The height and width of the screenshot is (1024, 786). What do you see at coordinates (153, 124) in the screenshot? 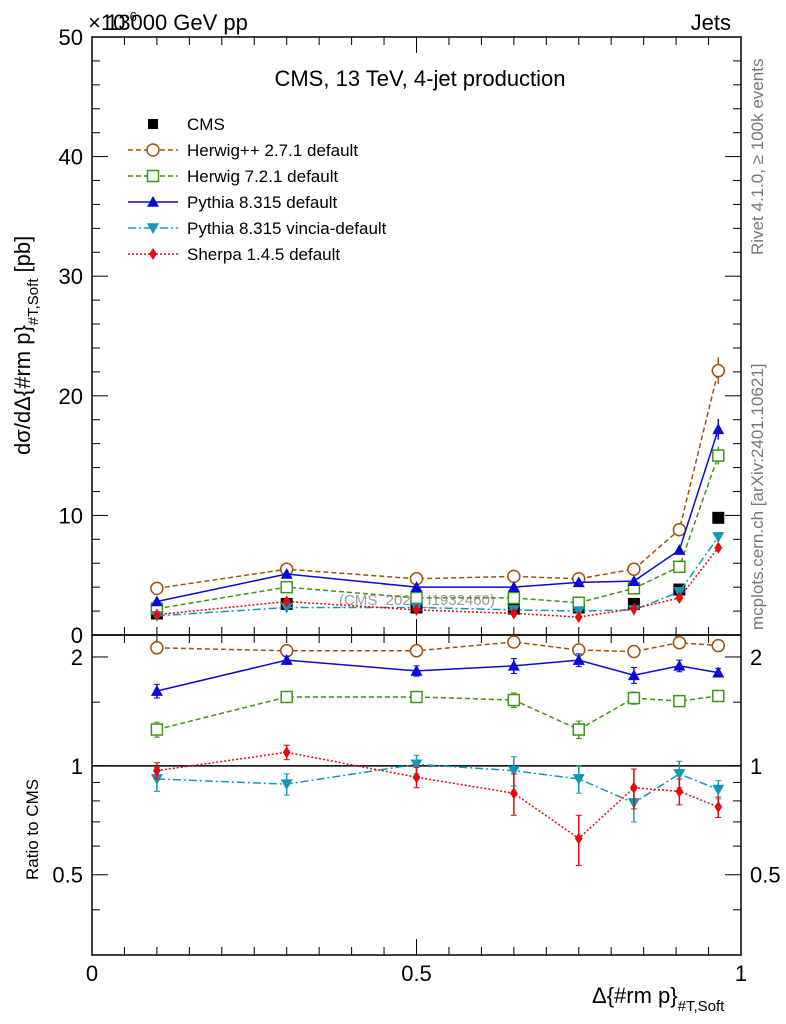
I see `legend-marker-cms` at bounding box center [153, 124].